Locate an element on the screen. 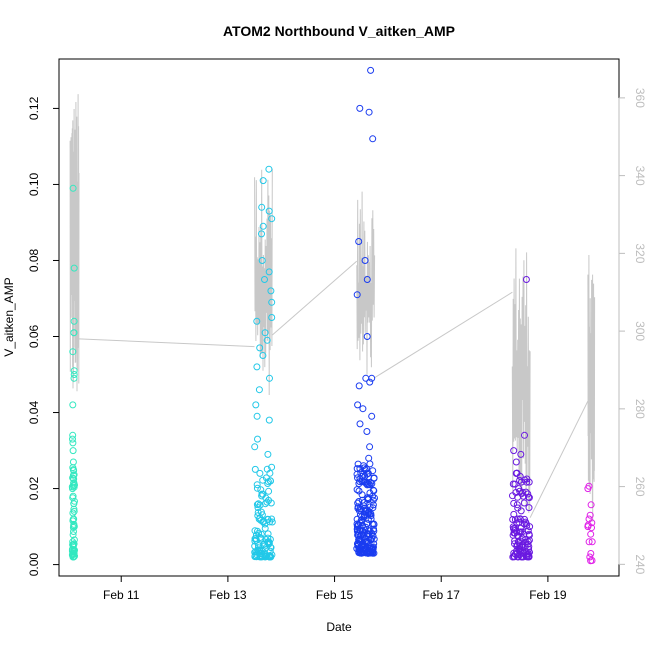 The image size is (650, 650). y2-tick-label: 240 is located at coordinates (640, 564).